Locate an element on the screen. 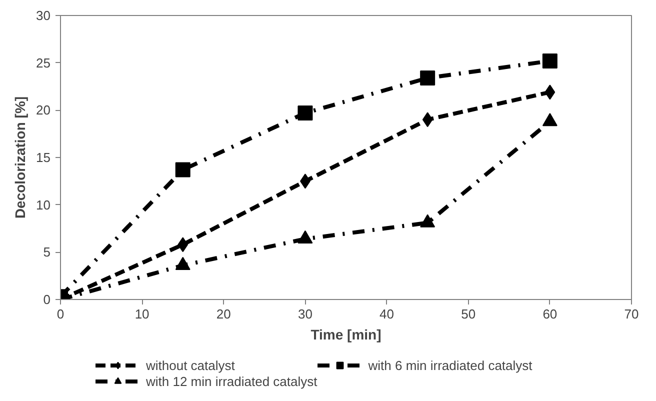 This screenshot has width=656, height=401. y-tick-label: 25 is located at coordinates (43, 62).